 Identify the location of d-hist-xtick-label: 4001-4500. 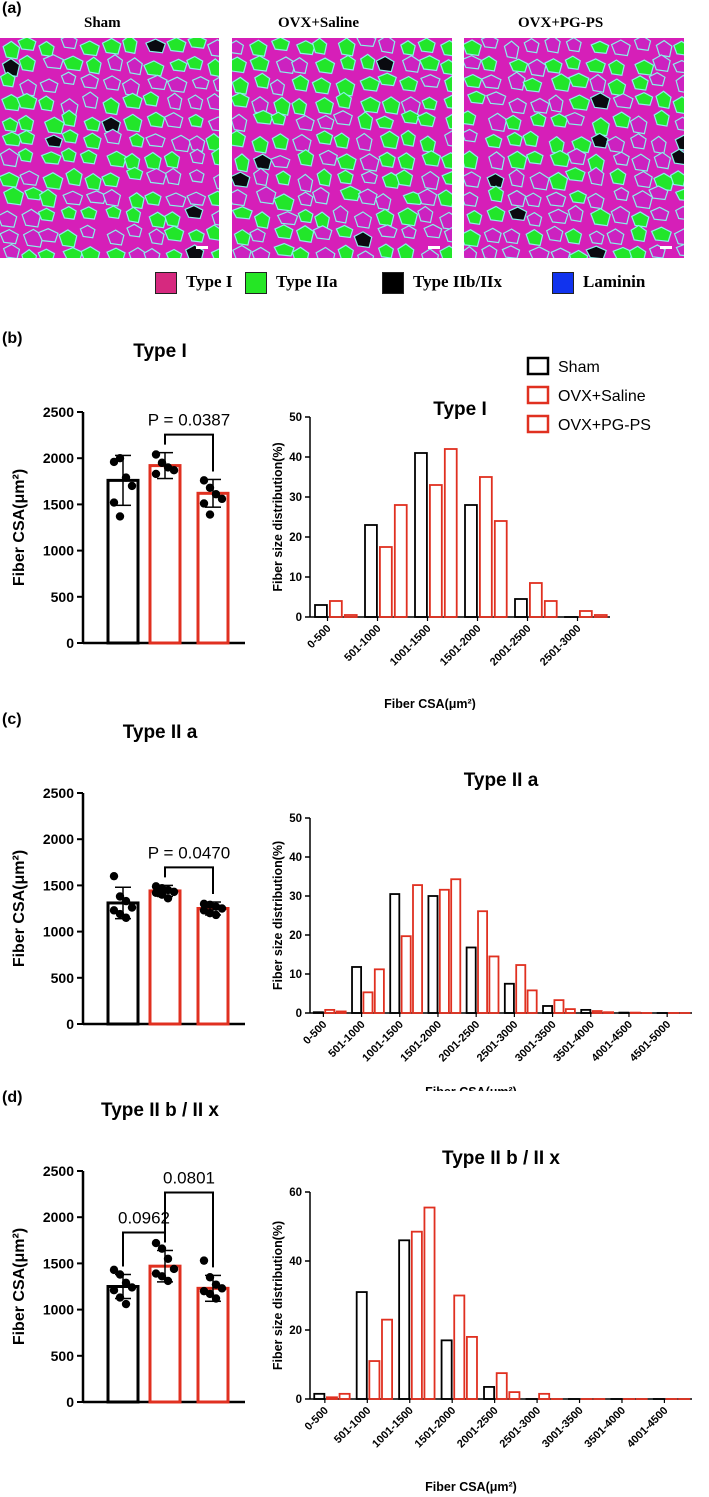
(648, 1428).